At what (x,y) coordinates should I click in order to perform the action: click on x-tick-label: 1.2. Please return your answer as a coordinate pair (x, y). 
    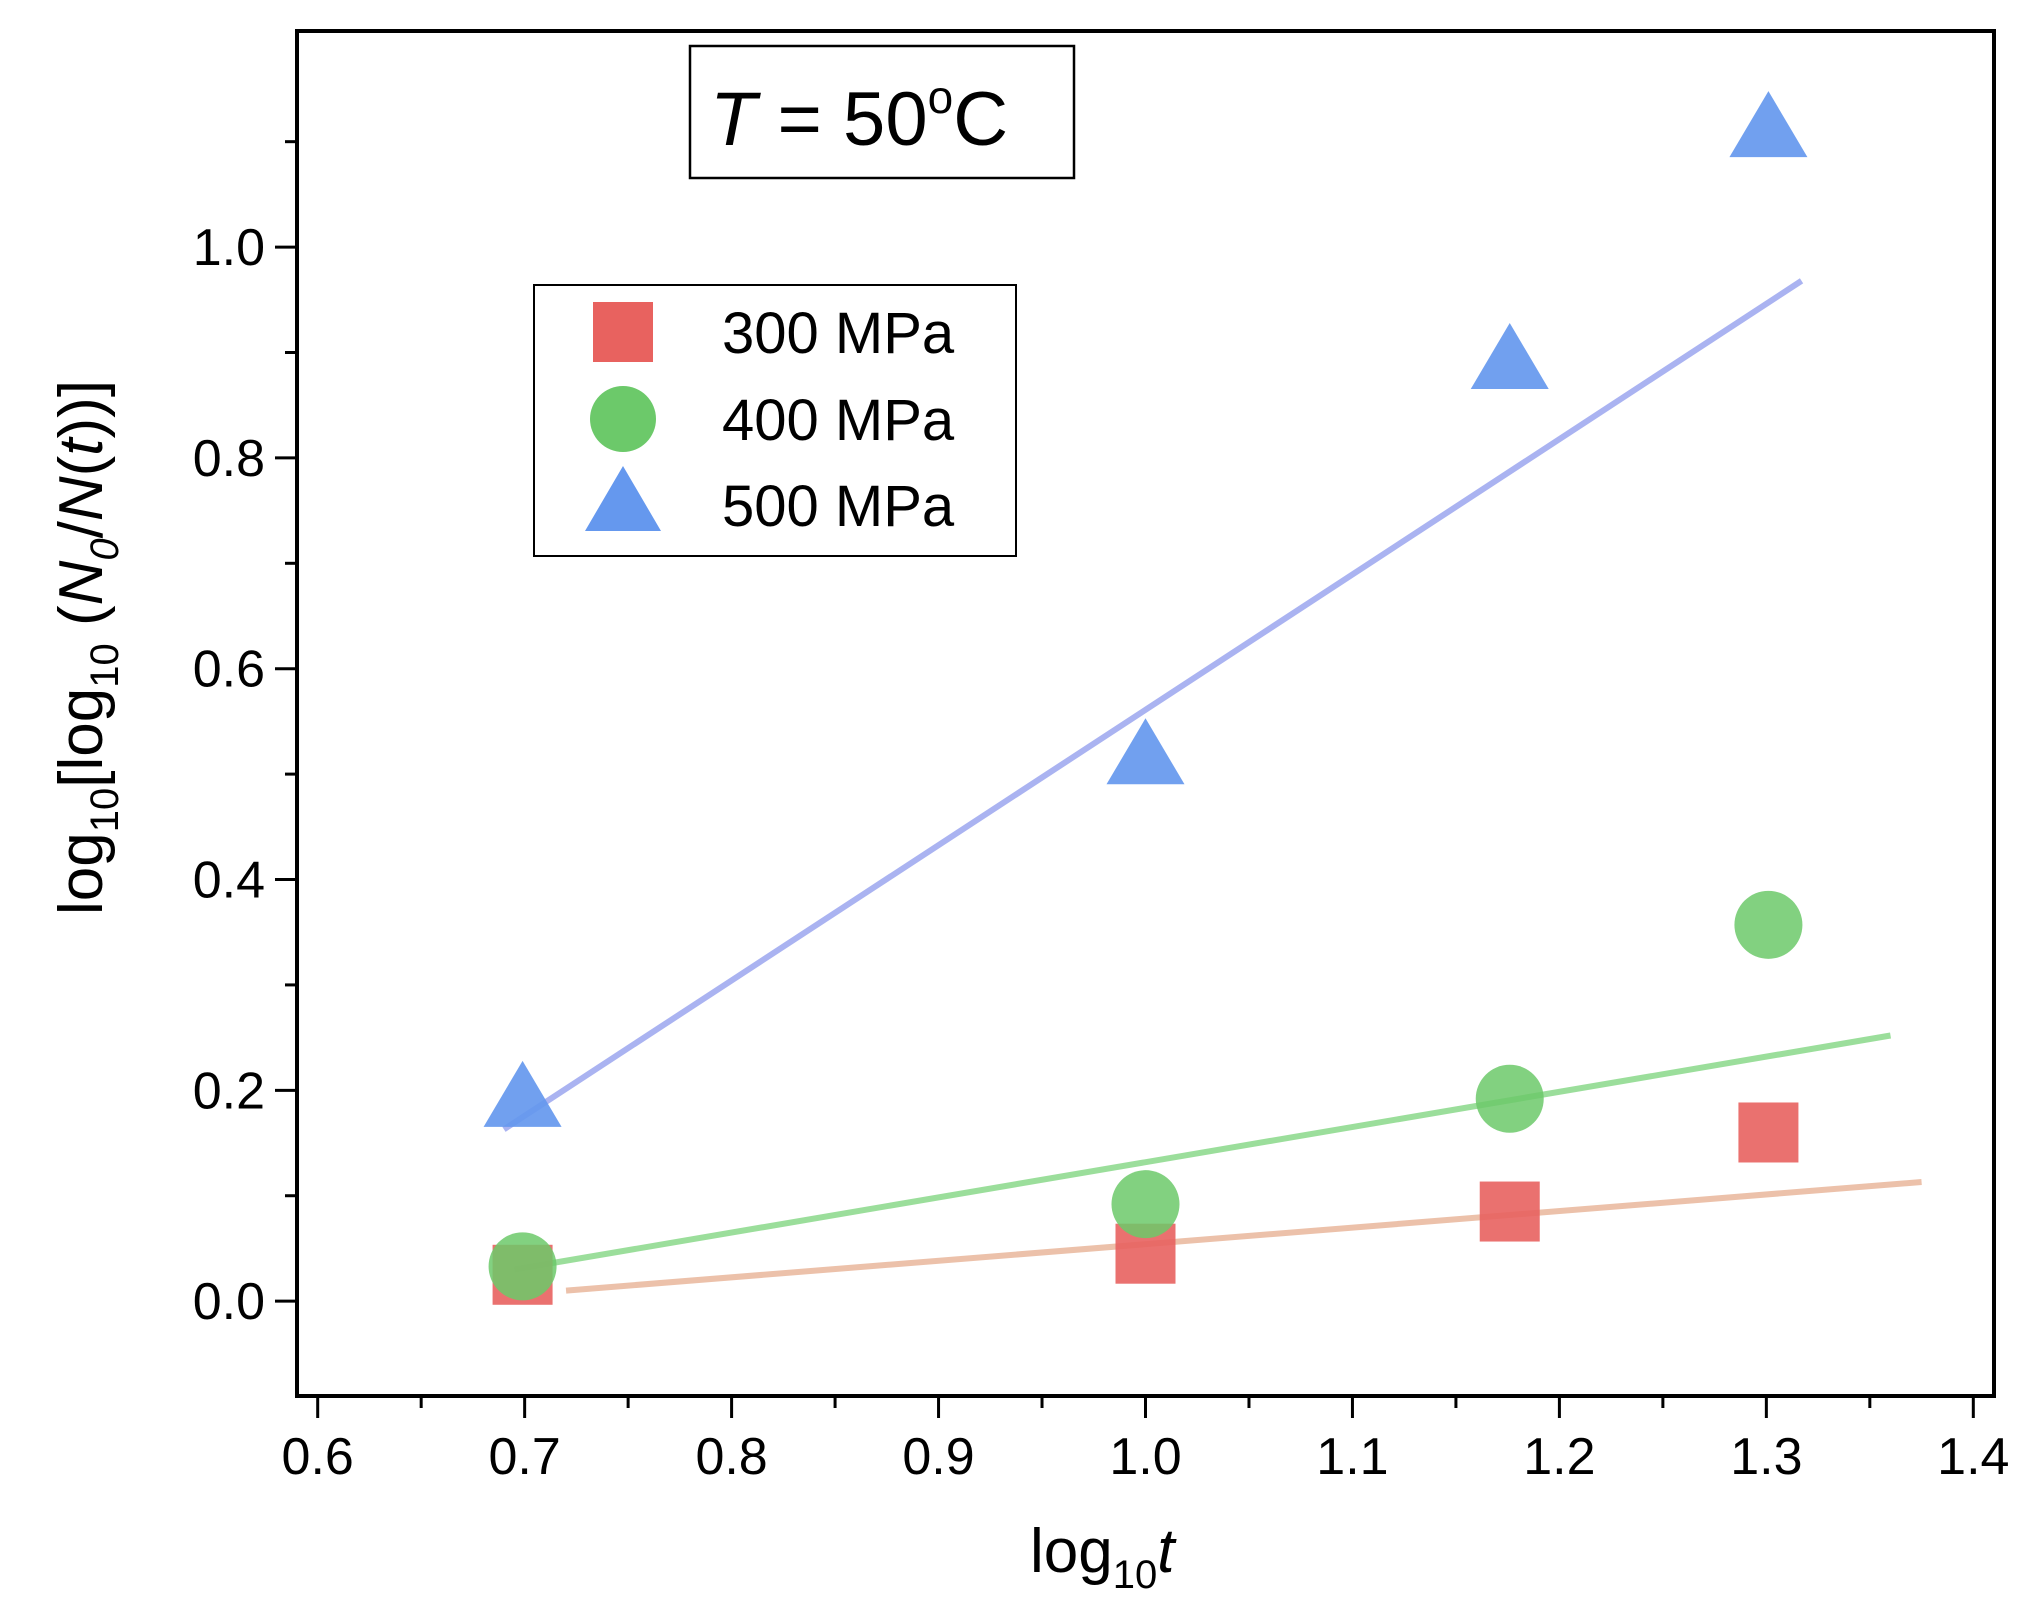
    Looking at the image, I should click on (1559, 1457).